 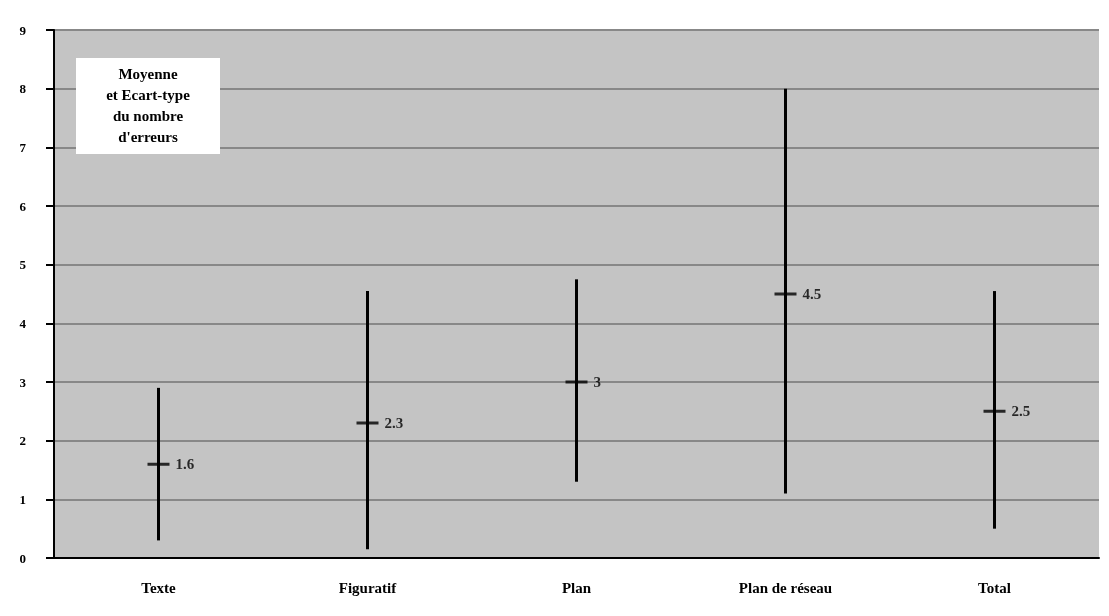 I want to click on data-label: 2.5, so click(x=1021, y=411).